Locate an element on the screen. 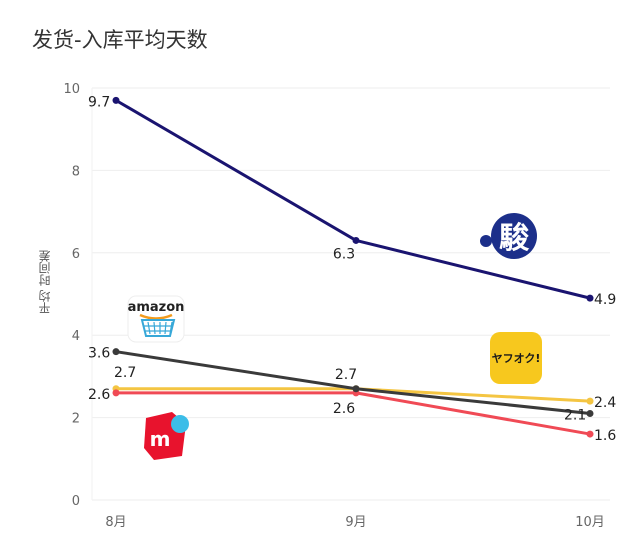 The image size is (640, 553). yahuoku-logo-text: ヤフオク! is located at coordinates (516, 358).